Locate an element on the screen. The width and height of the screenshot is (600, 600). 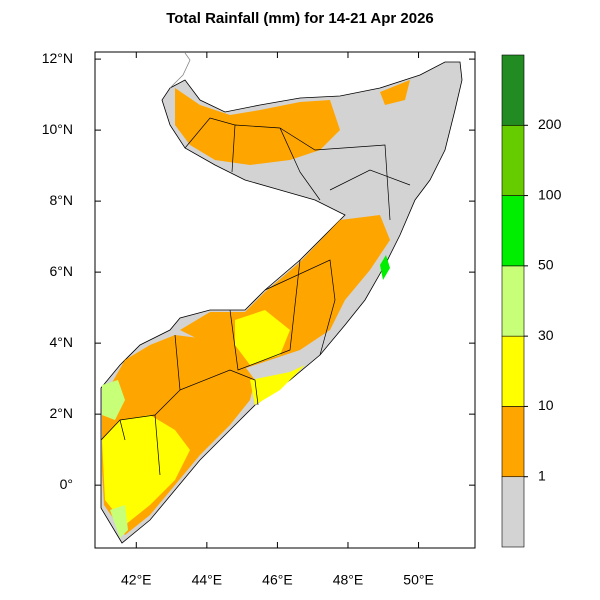
colorbar-label: 30 is located at coordinates (546, 335).